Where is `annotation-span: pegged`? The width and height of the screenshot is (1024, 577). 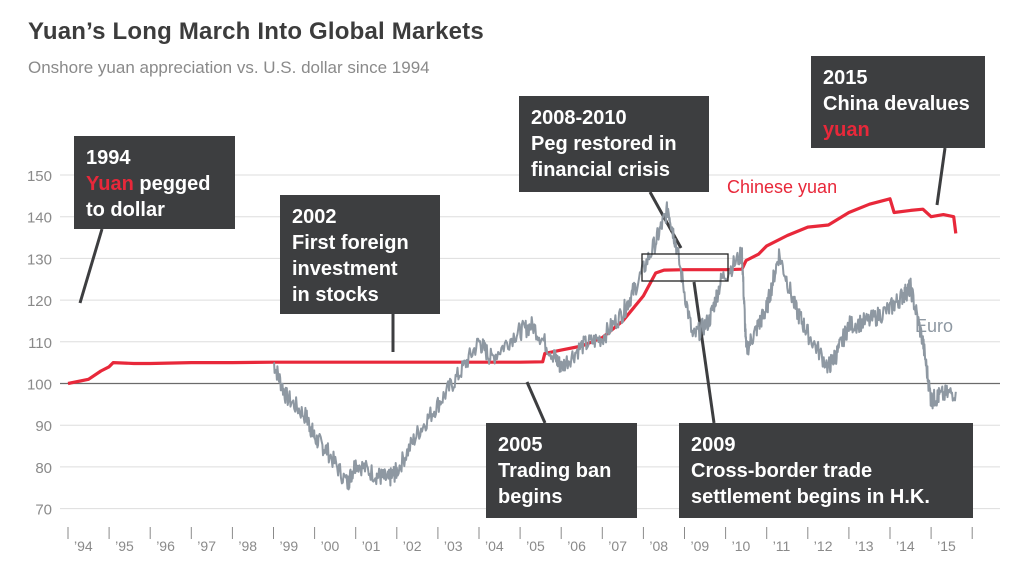 annotation-span: pegged is located at coordinates (172, 184).